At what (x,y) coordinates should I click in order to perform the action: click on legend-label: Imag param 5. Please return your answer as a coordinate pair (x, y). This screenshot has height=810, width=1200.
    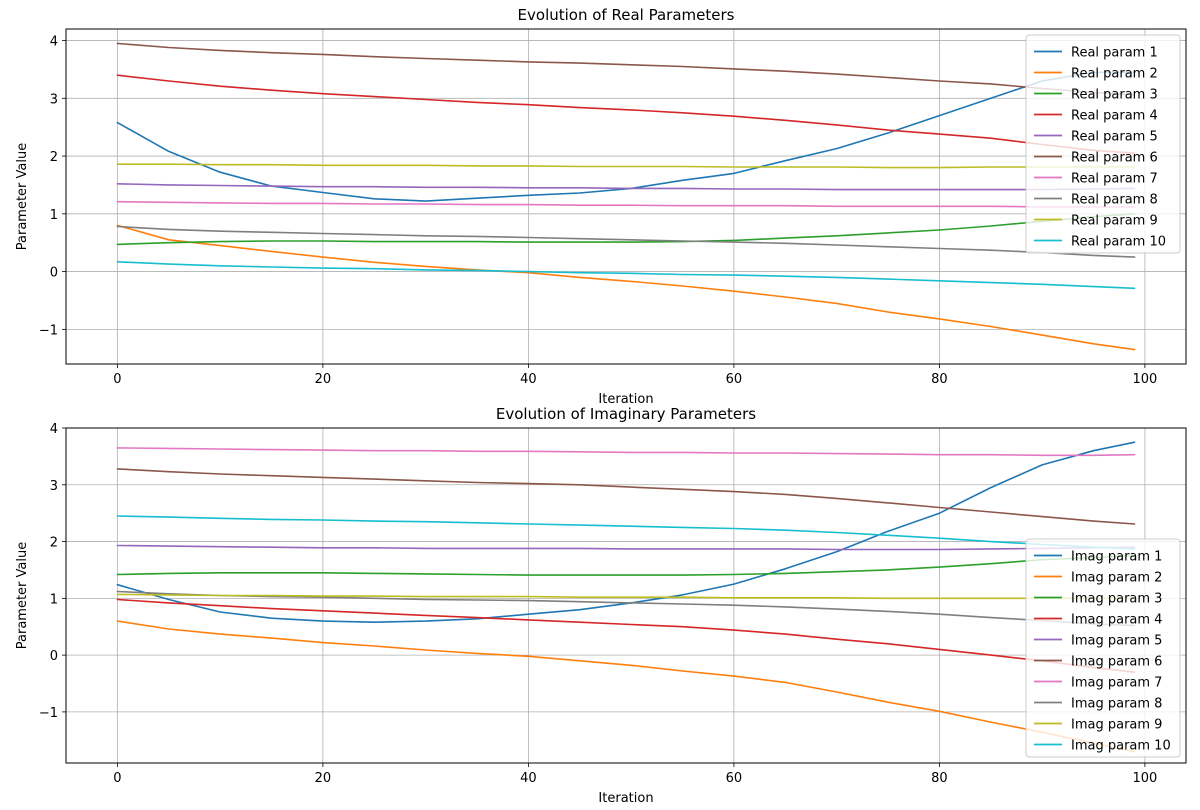
    Looking at the image, I should click on (1116, 641).